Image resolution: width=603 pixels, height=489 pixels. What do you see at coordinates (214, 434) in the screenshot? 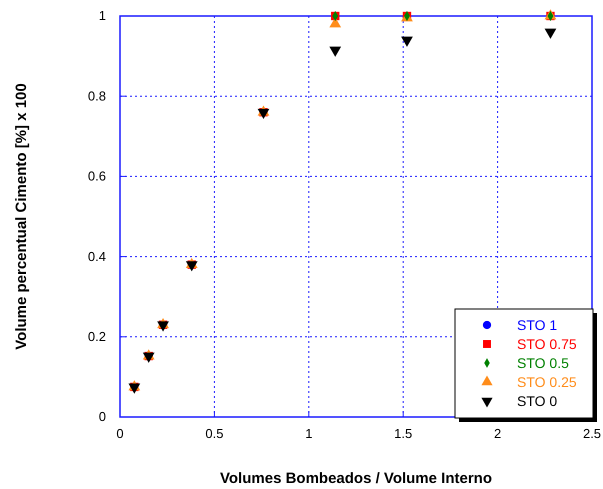
I see `x-tick-label: 0.5` at bounding box center [214, 434].